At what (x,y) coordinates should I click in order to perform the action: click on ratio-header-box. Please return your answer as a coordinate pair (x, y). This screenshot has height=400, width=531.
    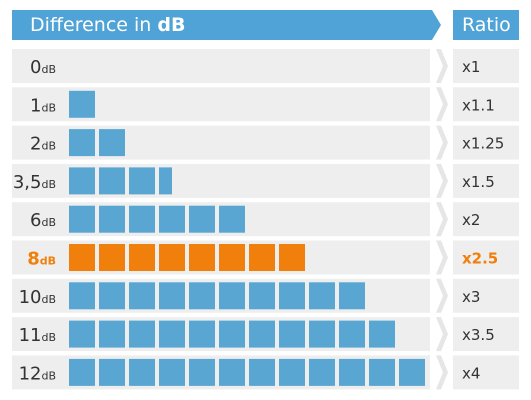
    Looking at the image, I should click on (486, 25).